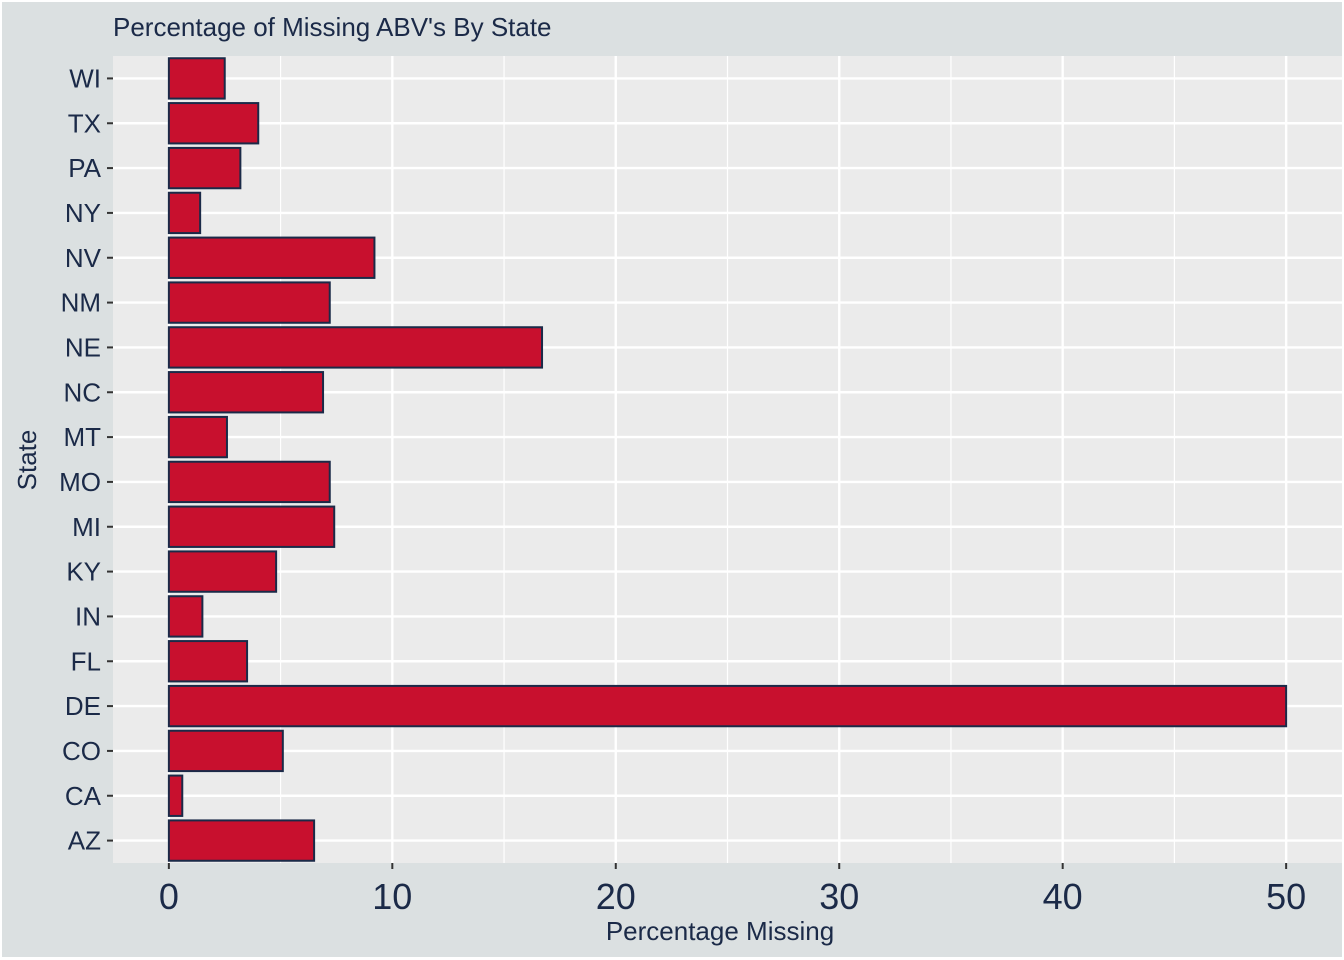  What do you see at coordinates (84, 841) in the screenshot?
I see `y-tick-label: AZ` at bounding box center [84, 841].